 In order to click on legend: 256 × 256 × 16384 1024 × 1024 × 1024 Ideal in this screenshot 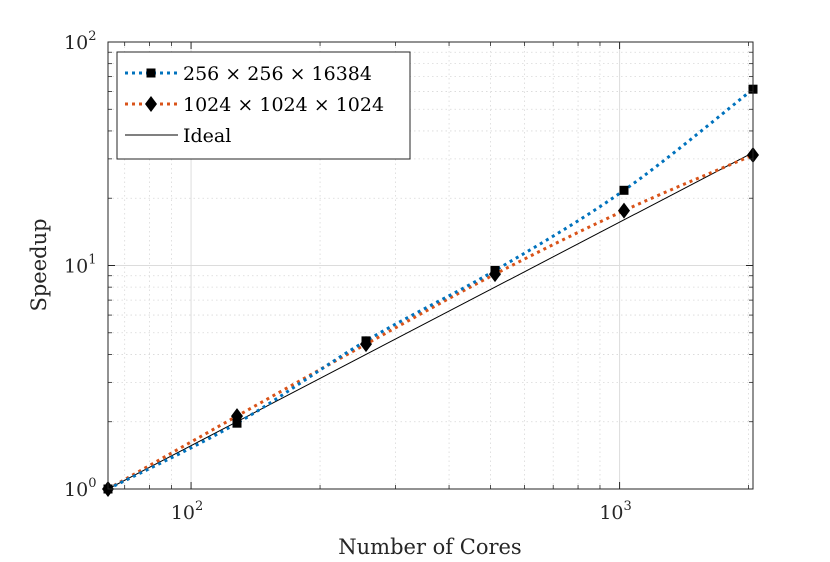, I will do `click(263, 105)`.